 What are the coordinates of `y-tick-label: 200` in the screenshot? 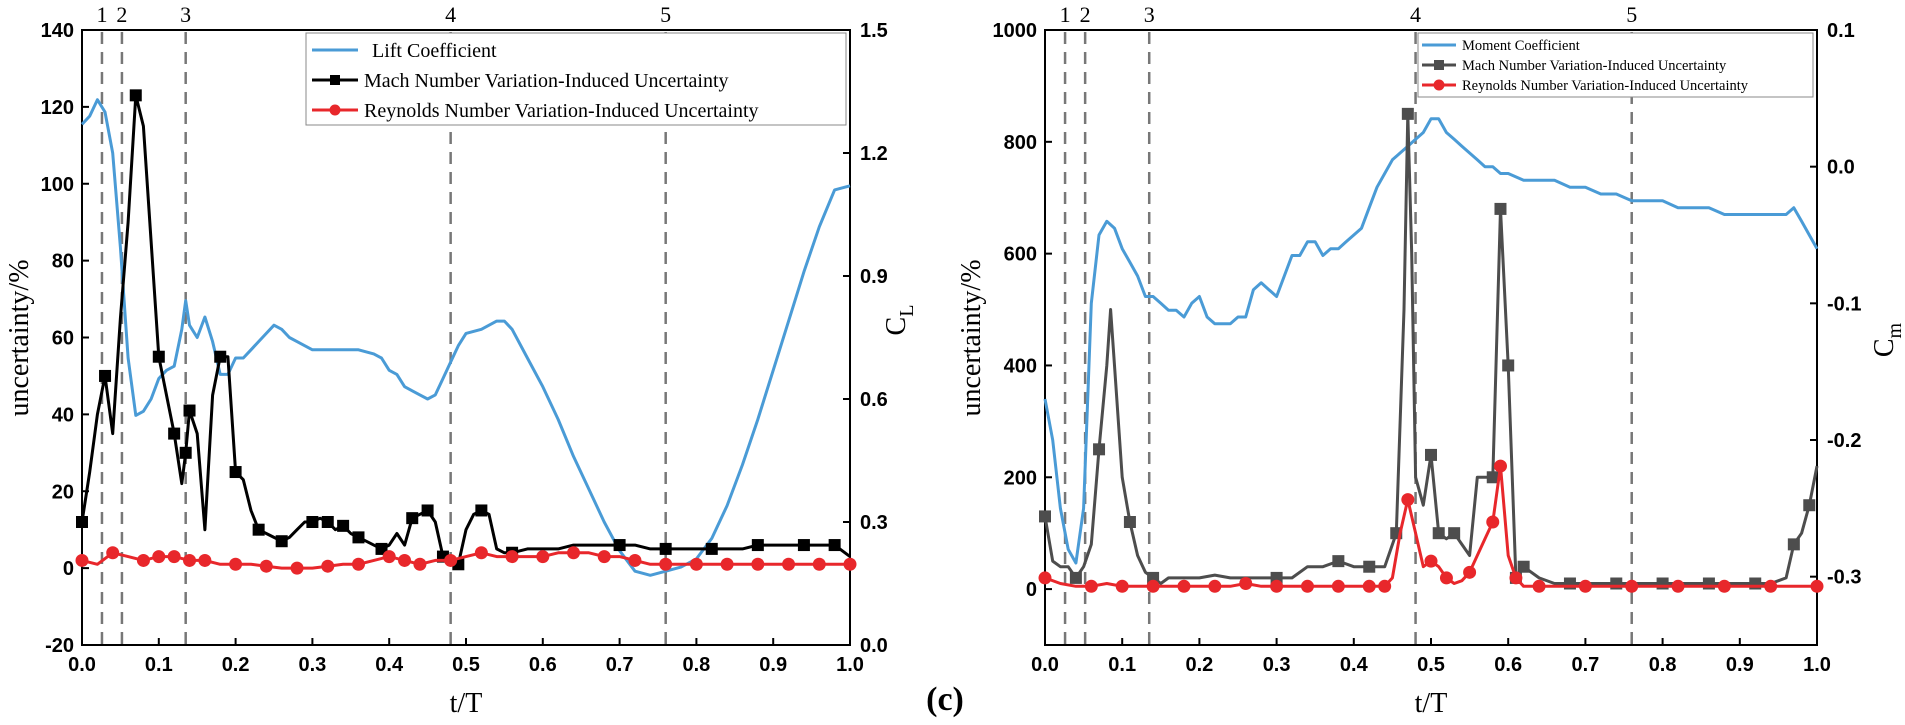 It's located at (1020, 478).